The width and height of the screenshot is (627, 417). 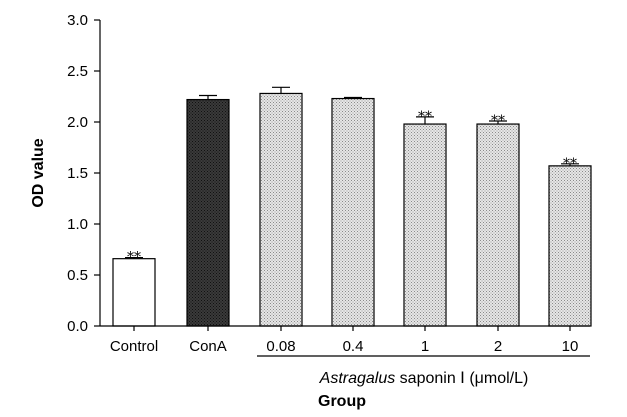 What do you see at coordinates (134, 346) in the screenshot?
I see `x-tick-label: Control` at bounding box center [134, 346].